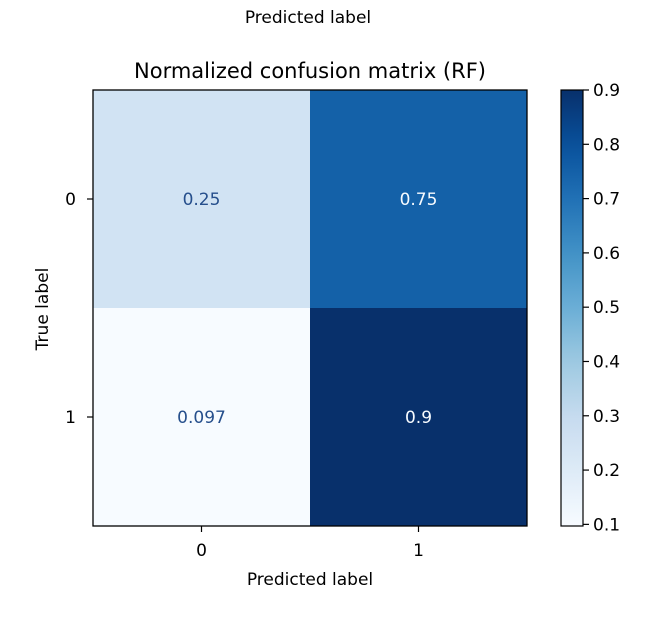  What do you see at coordinates (310, 71) in the screenshot?
I see `chart-title: Normalized confusion matrix (RF)` at bounding box center [310, 71].